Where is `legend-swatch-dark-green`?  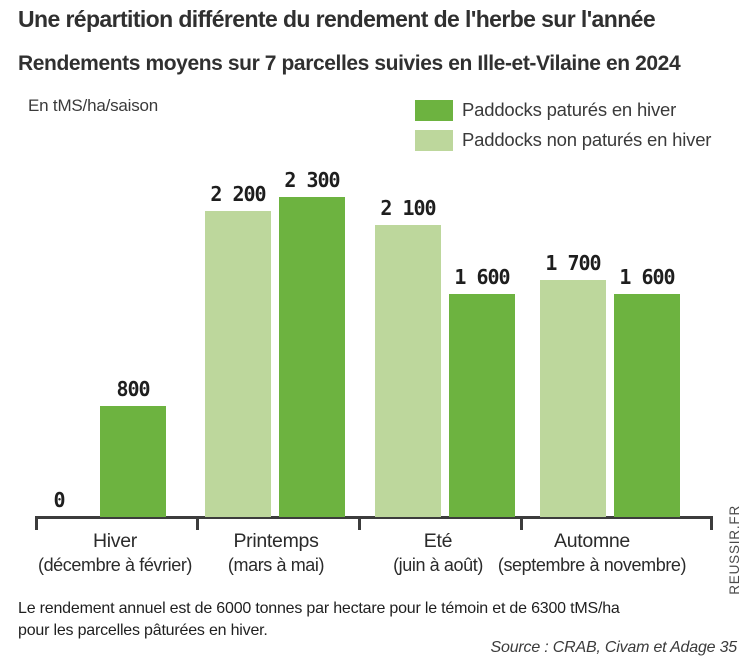 legend-swatch-dark-green is located at coordinates (434, 110).